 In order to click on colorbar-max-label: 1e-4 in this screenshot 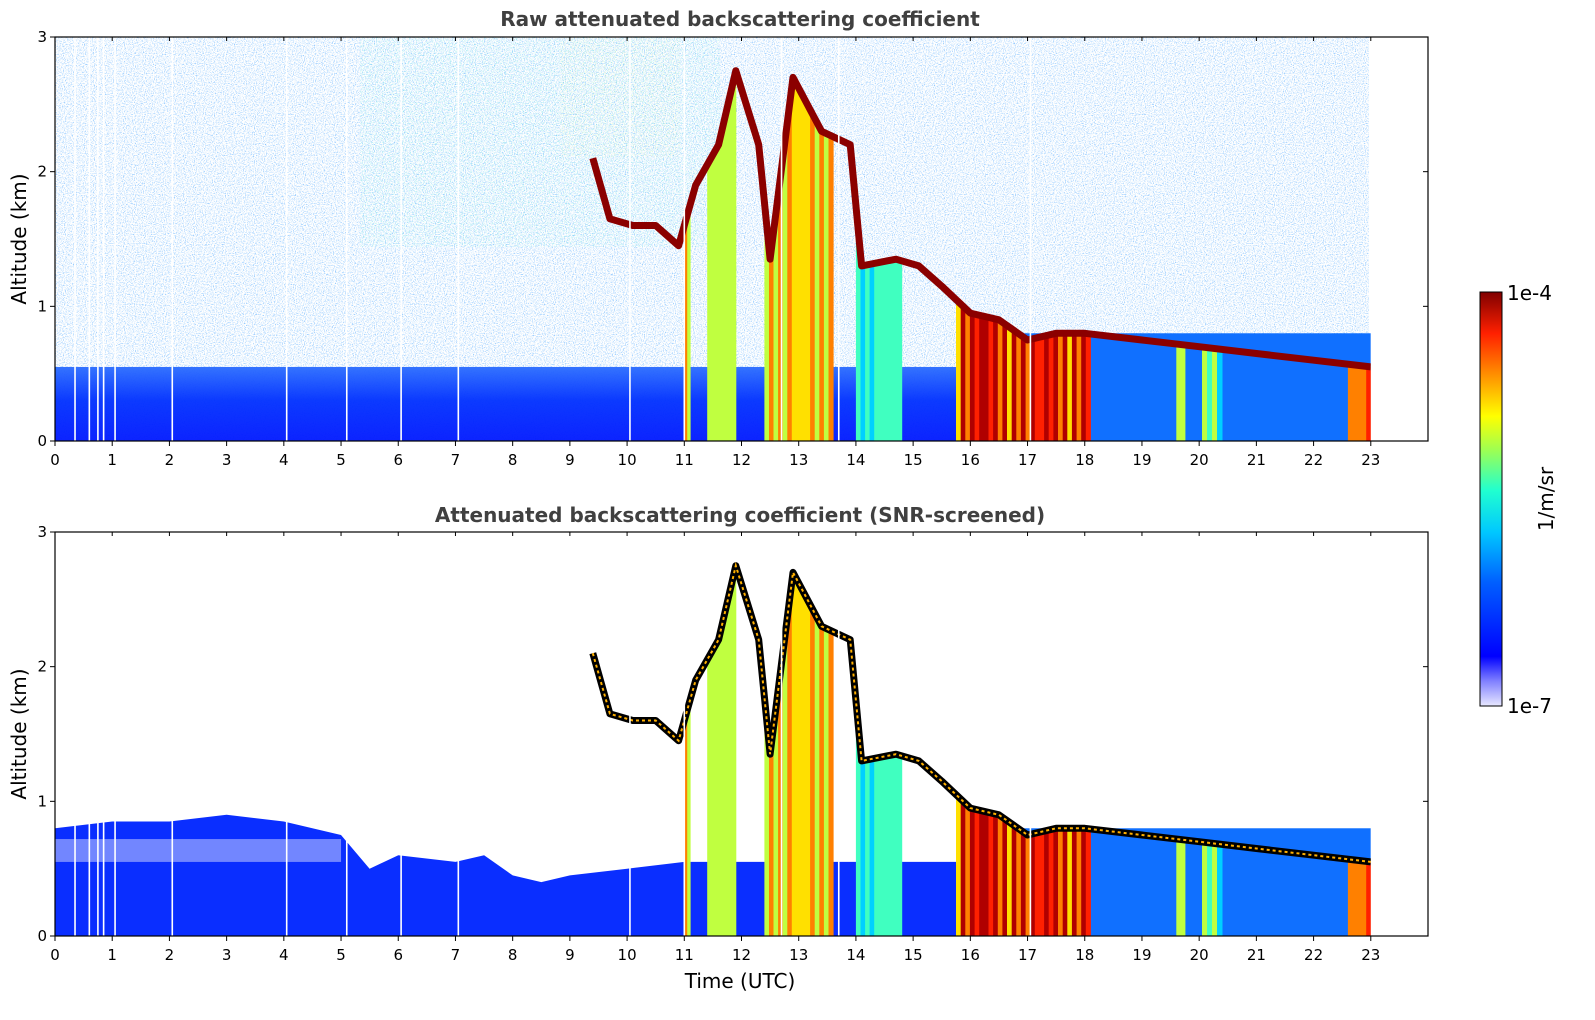, I will do `click(1529, 293)`.